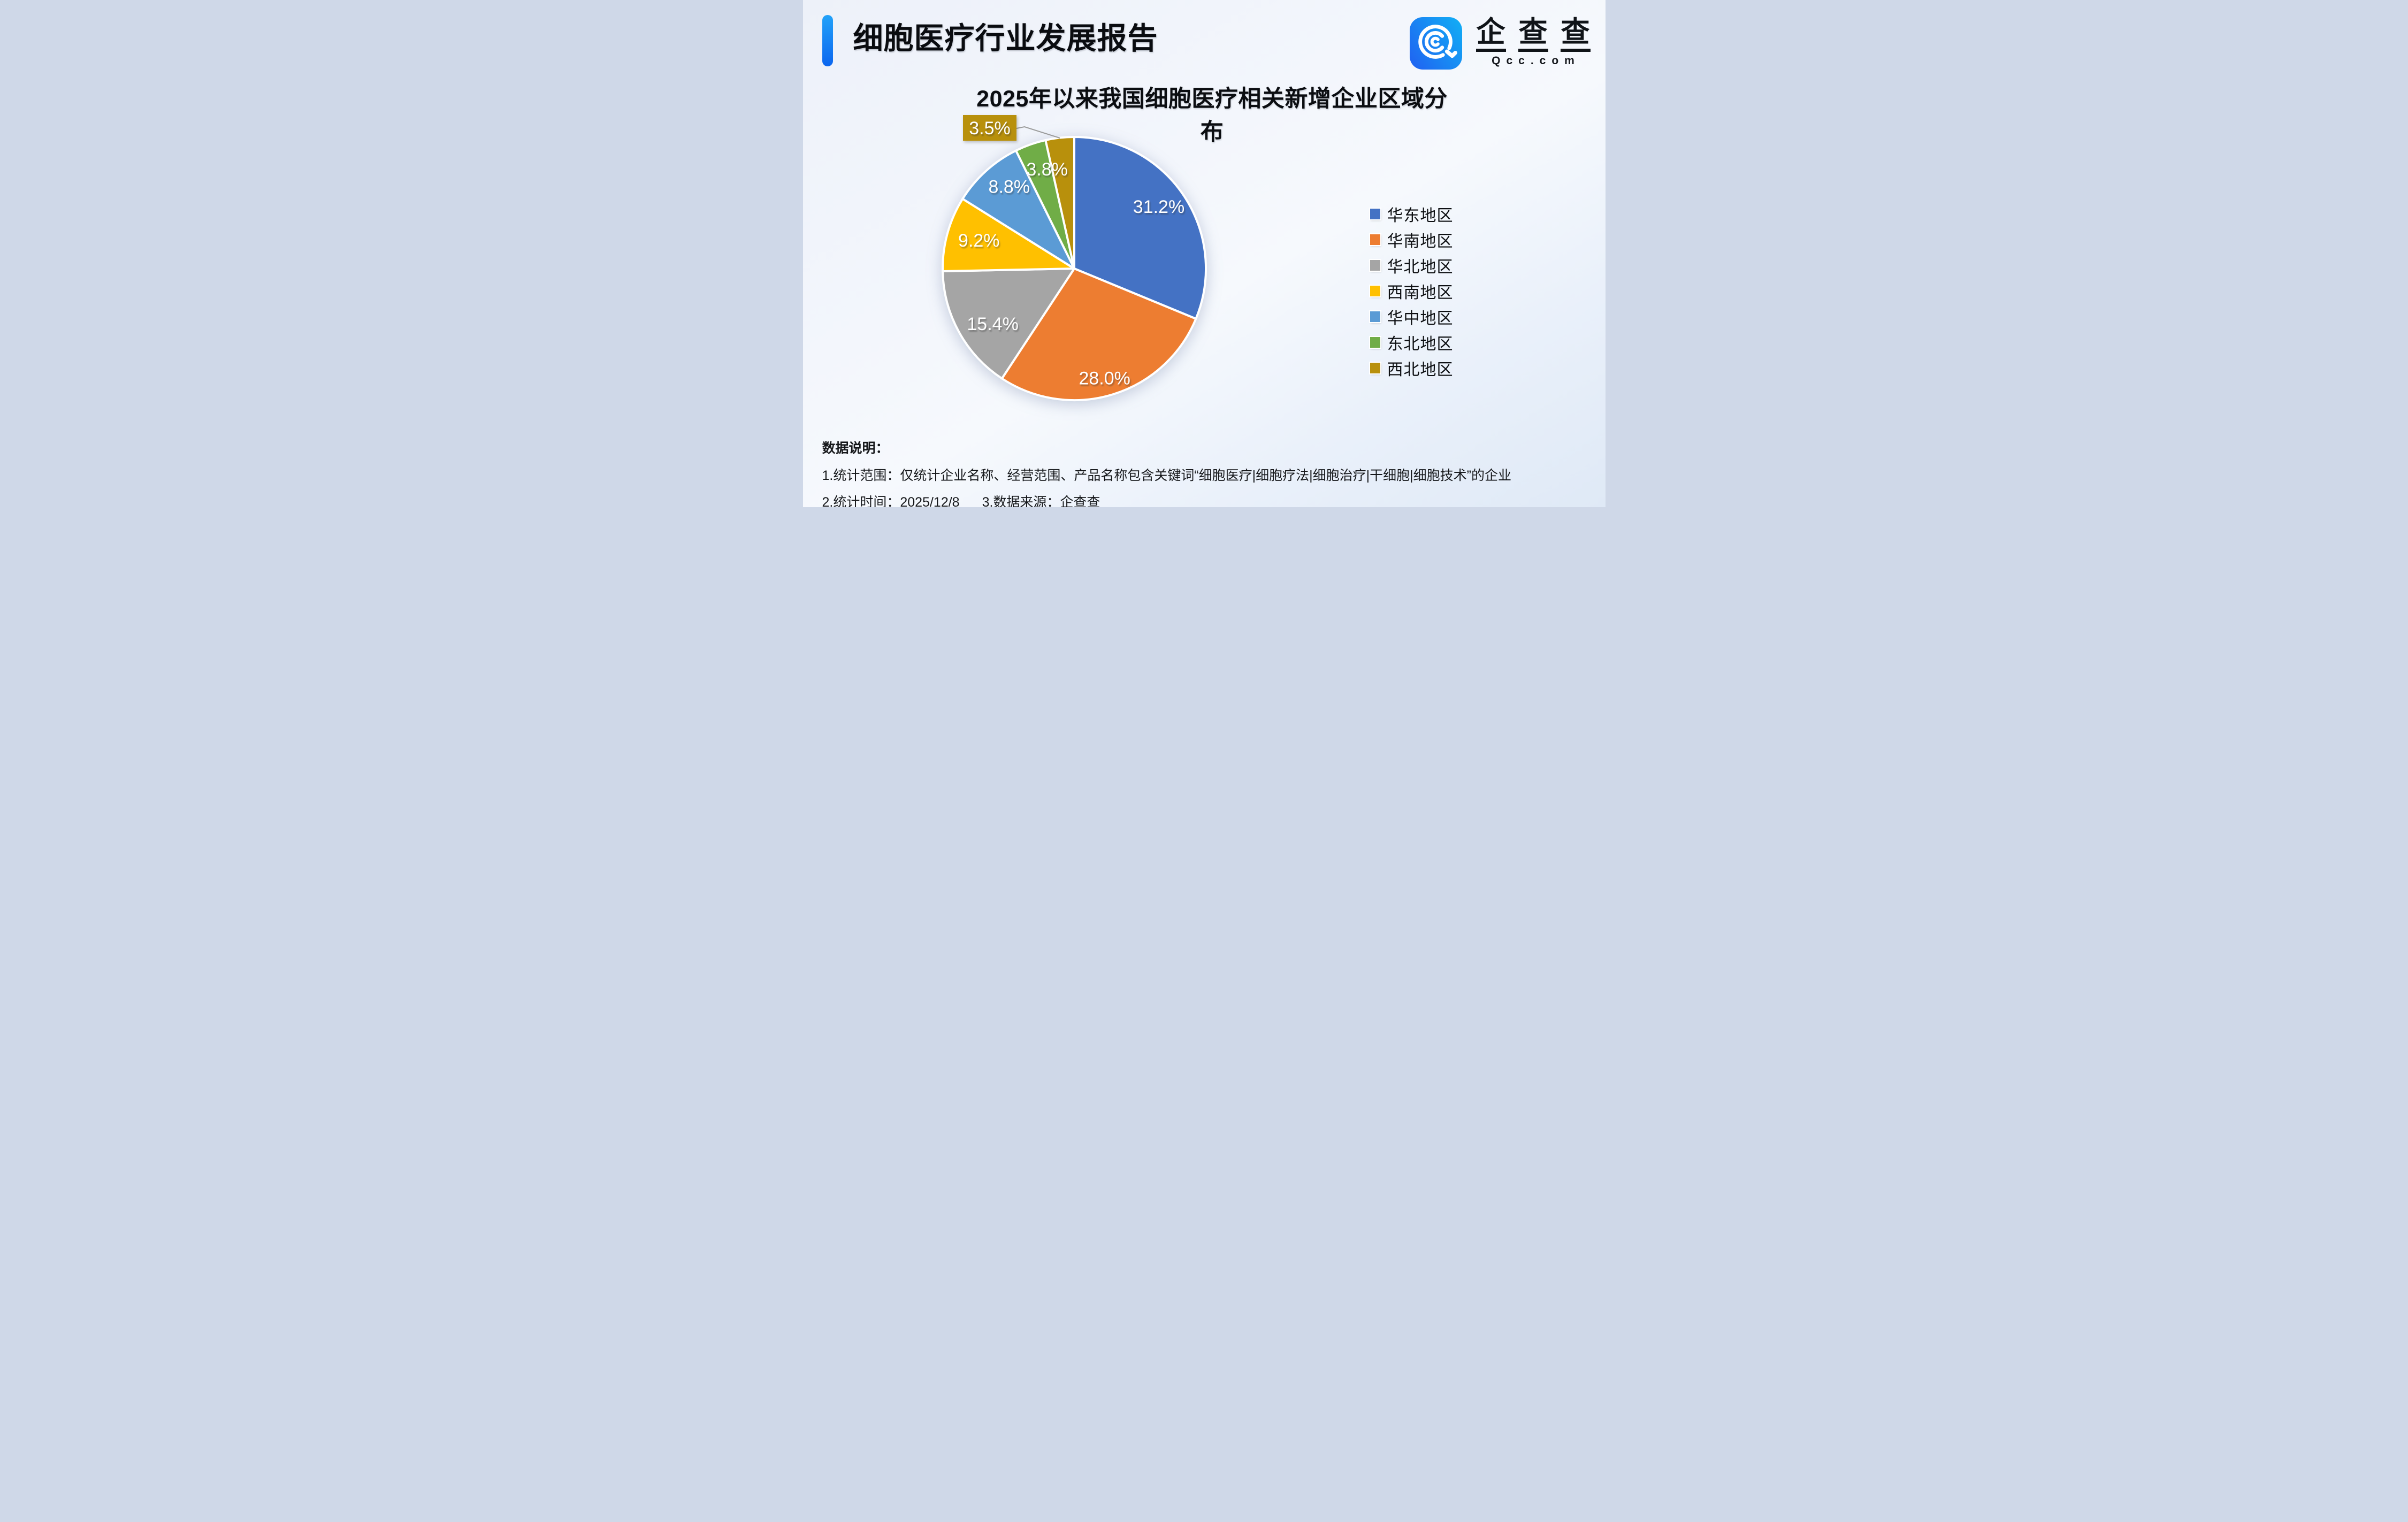 This screenshot has width=2408, height=1522. I want to click on pie-slice-华北地区, so click(1008, 323).